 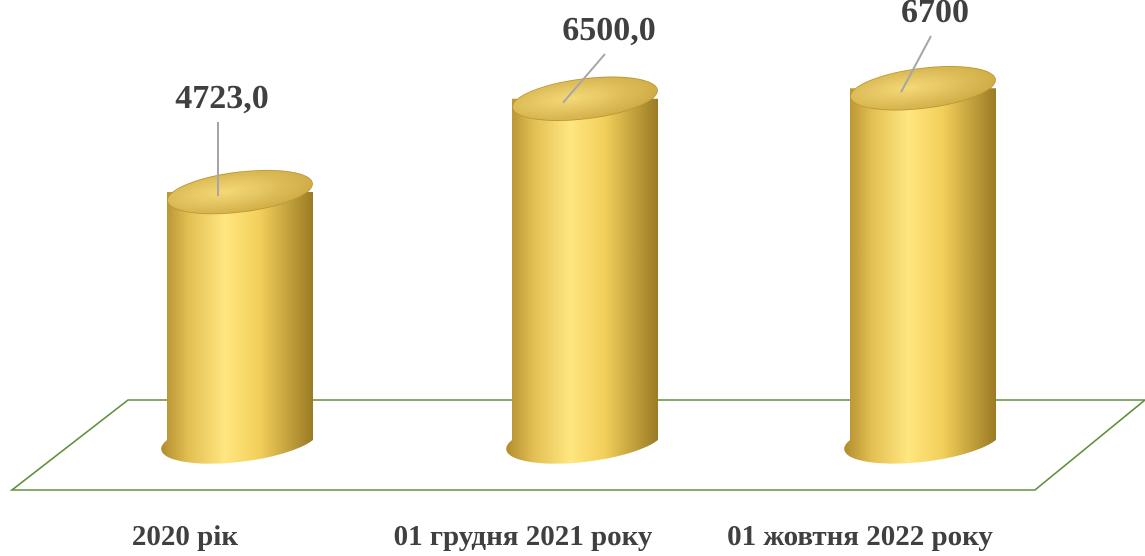 What do you see at coordinates (860, 536) in the screenshot?
I see `category-label: 01 жовтня 2022 року` at bounding box center [860, 536].